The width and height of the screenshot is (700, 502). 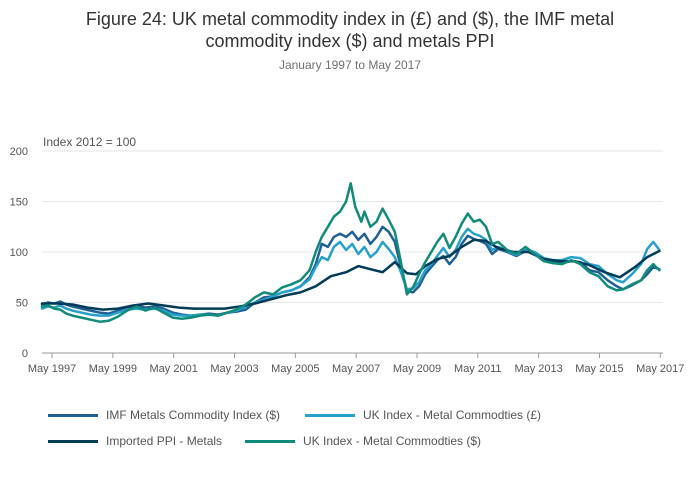 I want to click on legend-item-uk-usd: UK Index - Metal Commodties ($), so click(x=363, y=441).